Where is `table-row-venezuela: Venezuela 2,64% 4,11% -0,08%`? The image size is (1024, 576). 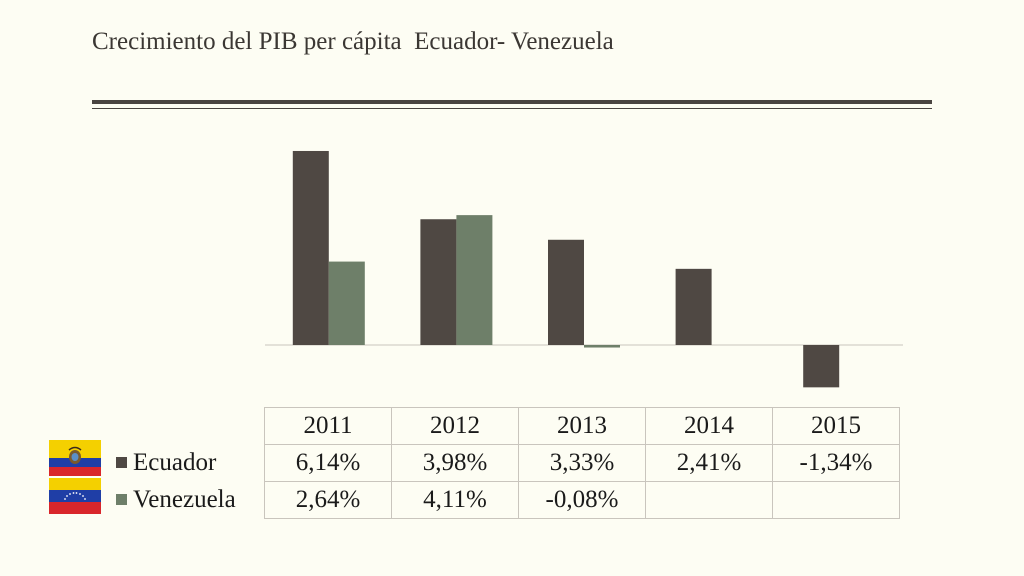
table-row-venezuela: Venezuela 2,64% 4,11% -0,08% is located at coordinates (503, 500).